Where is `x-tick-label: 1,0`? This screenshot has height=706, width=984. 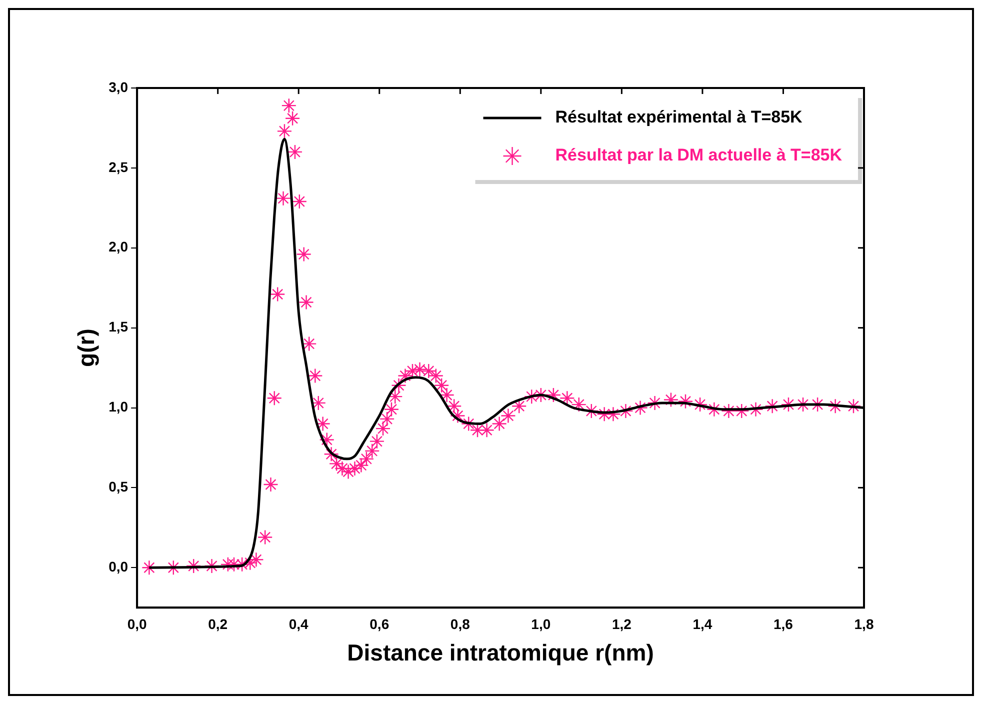
x-tick-label: 1,0 is located at coordinates (541, 624).